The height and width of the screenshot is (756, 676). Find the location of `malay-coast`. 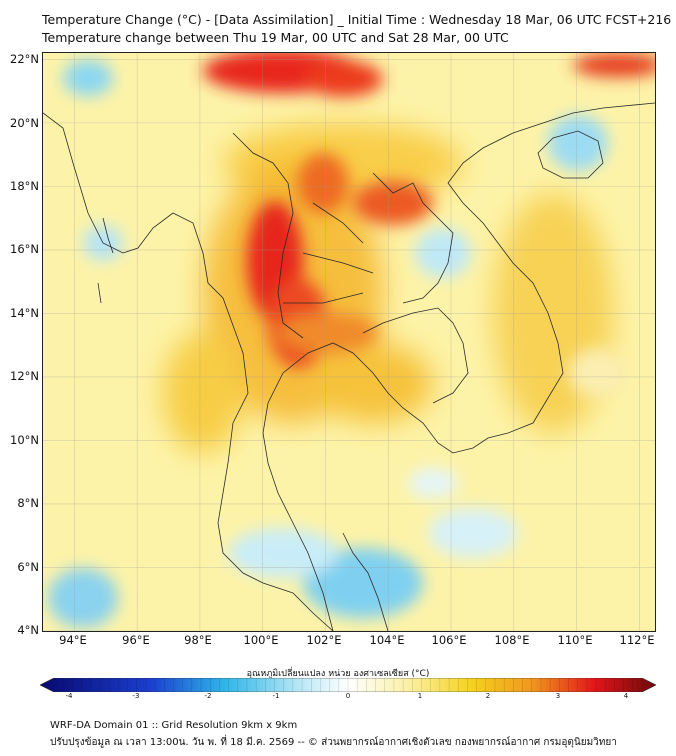

malay-coast is located at coordinates (365, 581).